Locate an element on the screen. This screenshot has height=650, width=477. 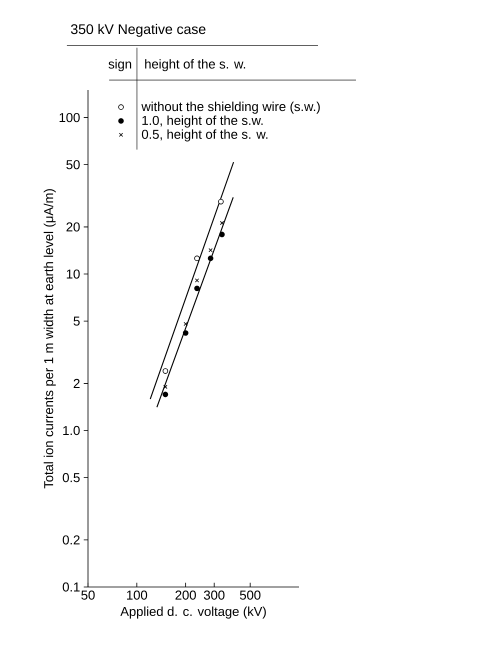
x-axis-title: Applied d. c. voltage (kV) is located at coordinates (193, 612).